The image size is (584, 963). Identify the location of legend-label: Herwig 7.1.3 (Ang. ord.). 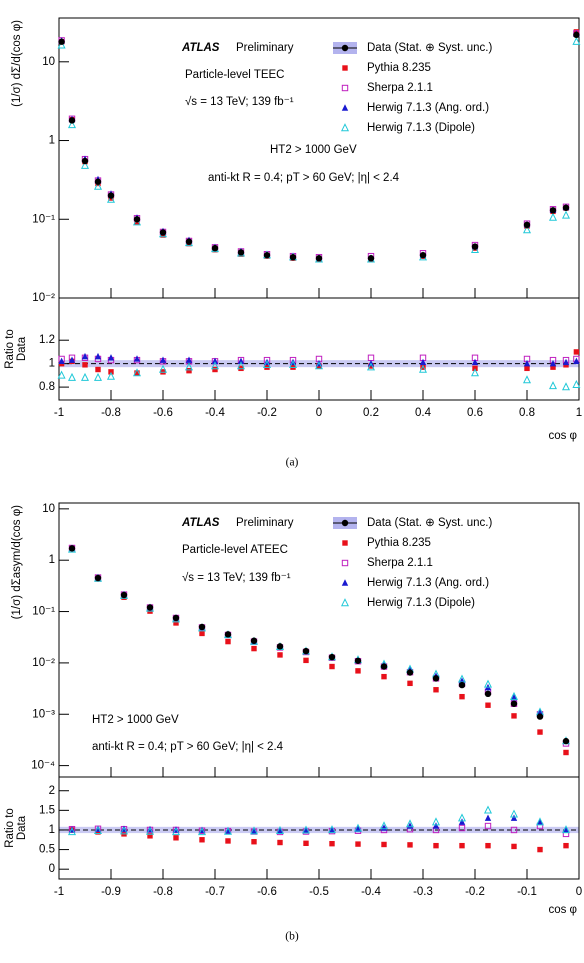
(428, 583).